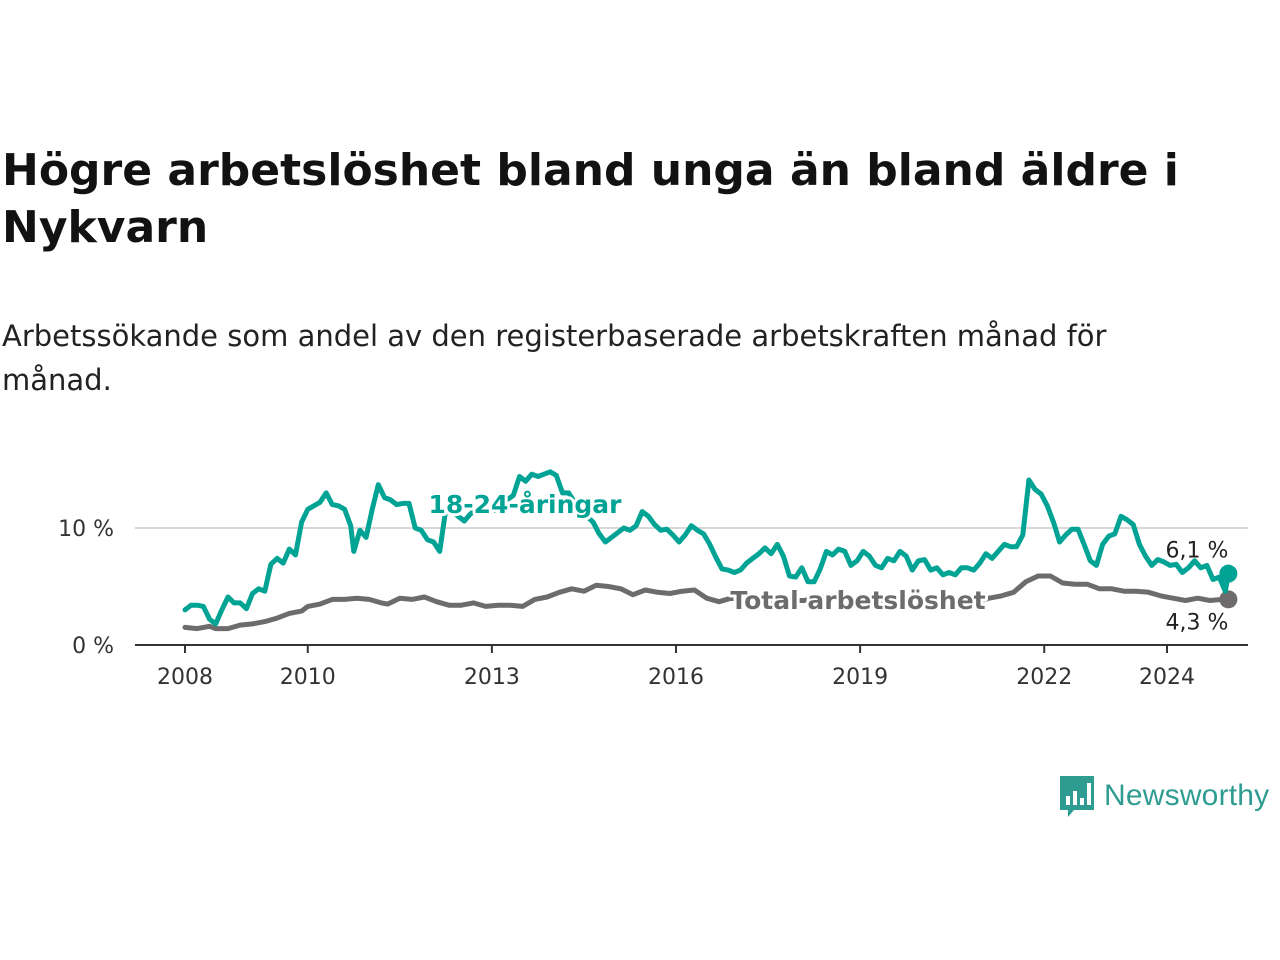  What do you see at coordinates (1228, 599) in the screenshot?
I see `end-point-total` at bounding box center [1228, 599].